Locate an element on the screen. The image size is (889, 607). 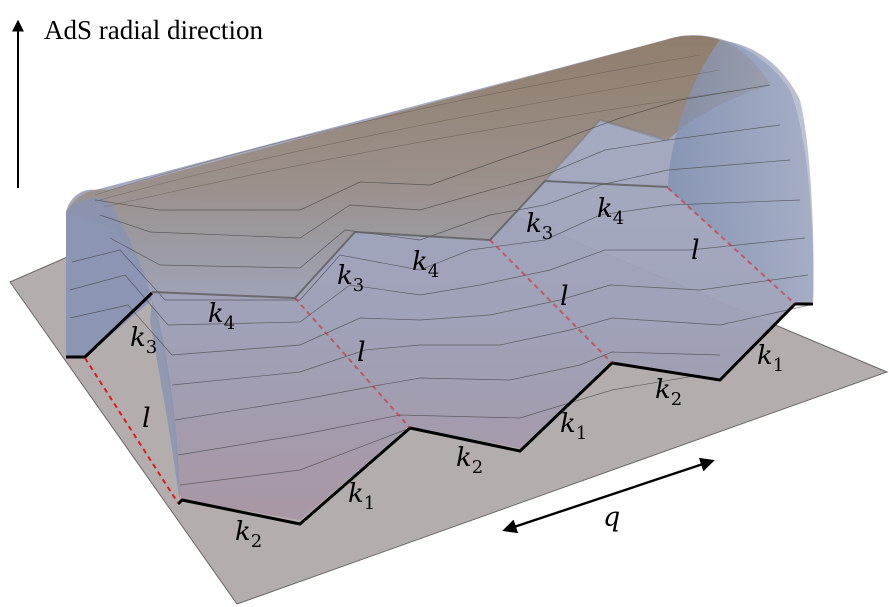
k2-label-3: k2 is located at coordinates (668, 392).